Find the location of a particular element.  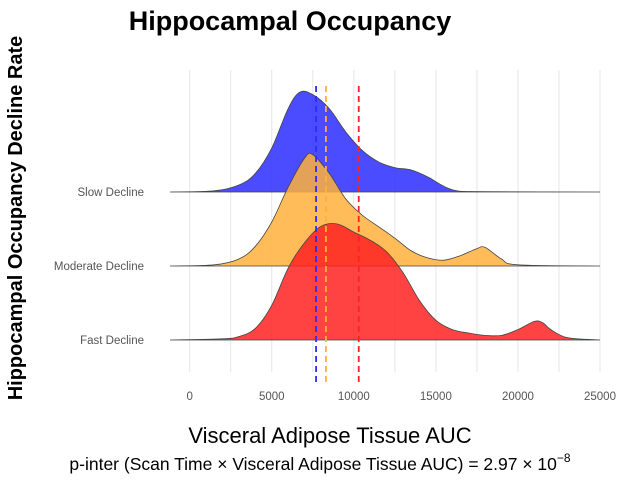

category-label: Moderate Decline is located at coordinates (99, 267).